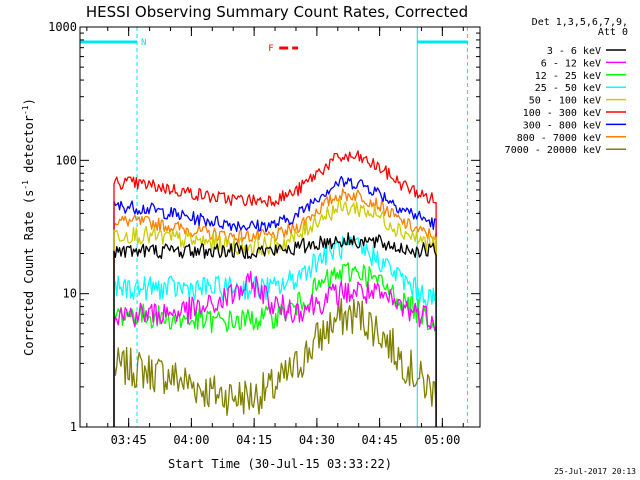  I want to click on legend-entry-label: 300 - 800 keV, so click(562, 125).